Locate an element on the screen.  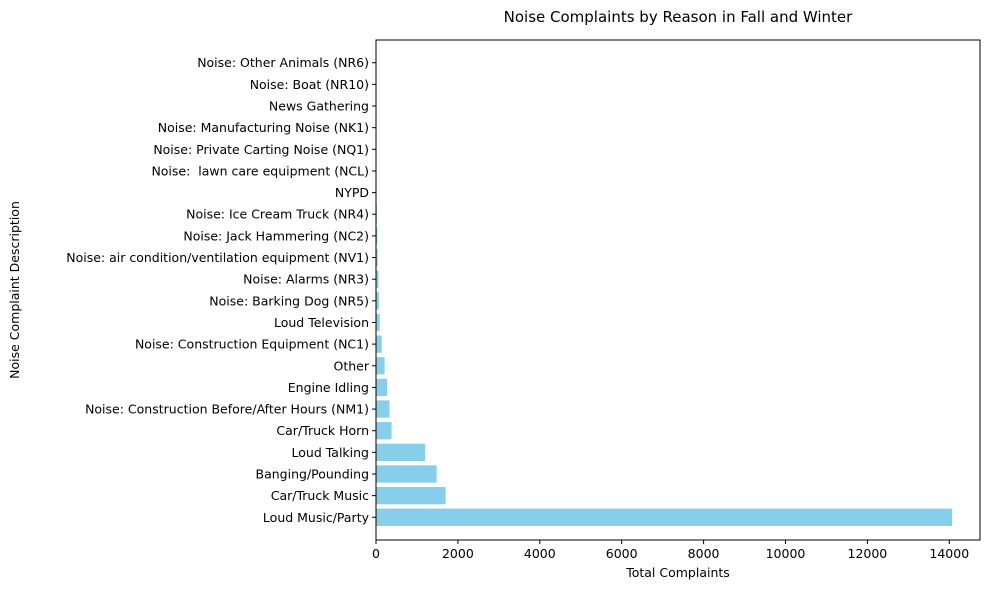
y-tick-label: Car/Truck Music is located at coordinates (320, 495).